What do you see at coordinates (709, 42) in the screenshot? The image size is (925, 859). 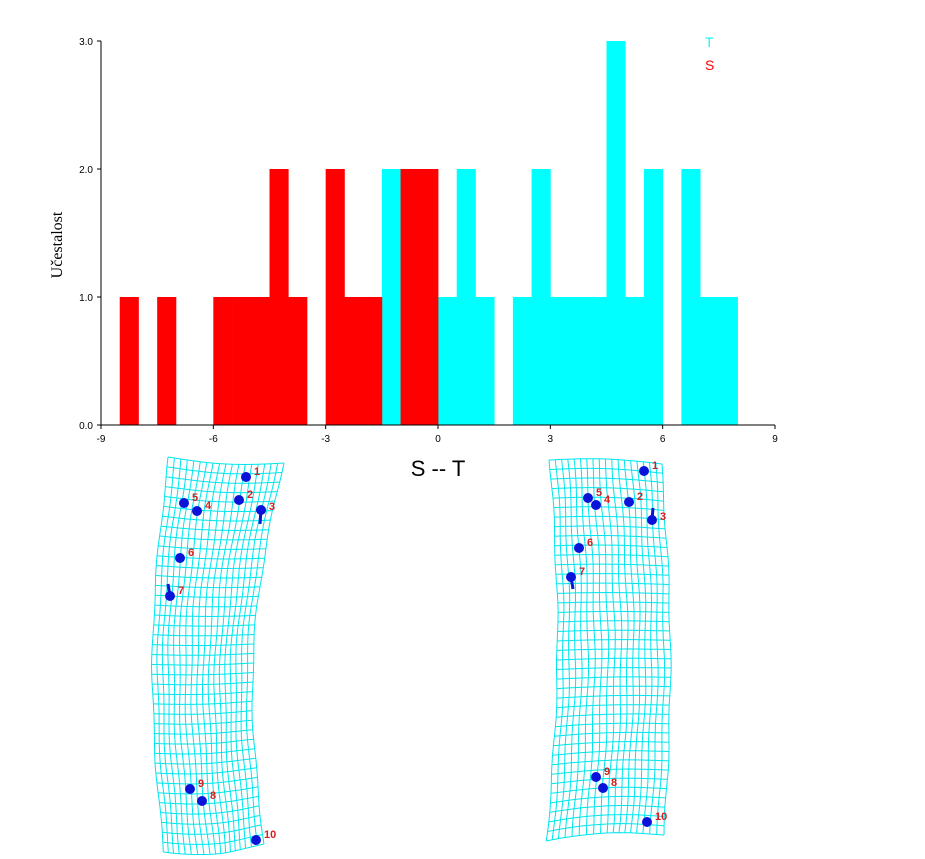 I see `legend-entry-t: T` at bounding box center [709, 42].